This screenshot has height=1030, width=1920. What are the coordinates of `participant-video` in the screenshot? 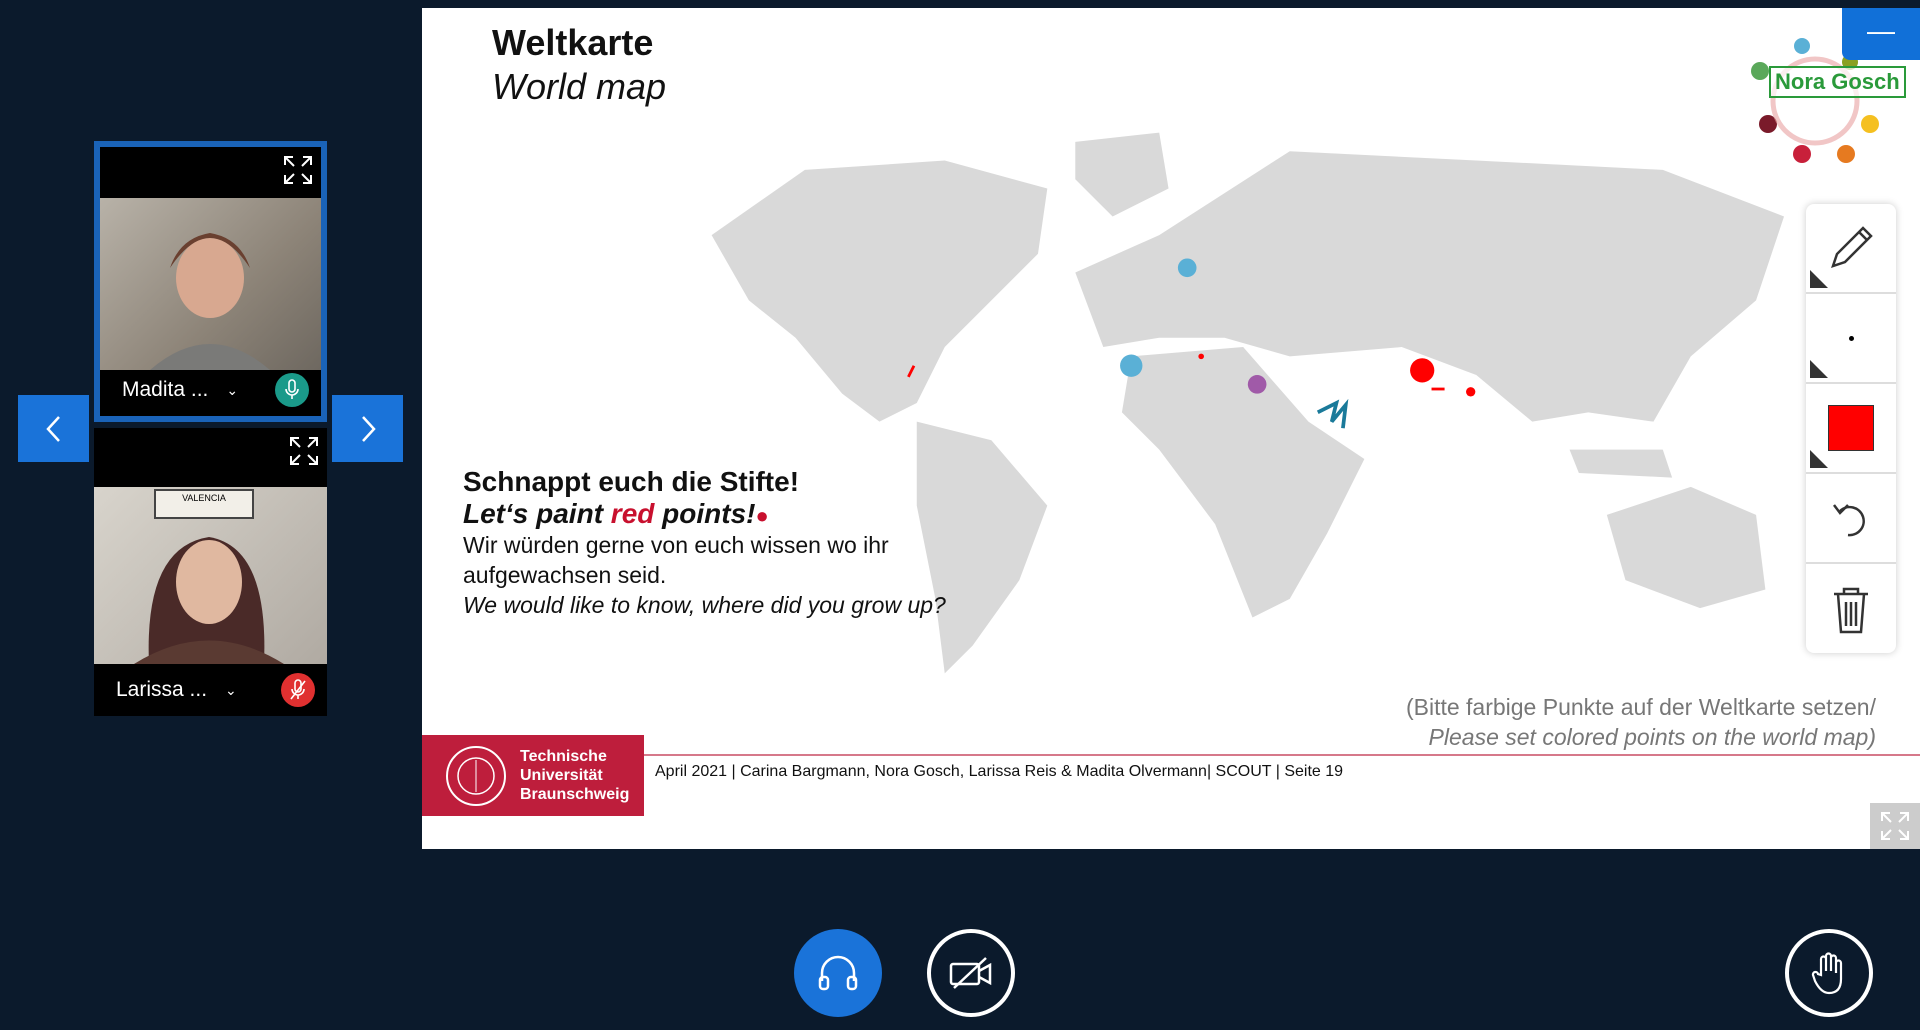 It's located at (210, 284).